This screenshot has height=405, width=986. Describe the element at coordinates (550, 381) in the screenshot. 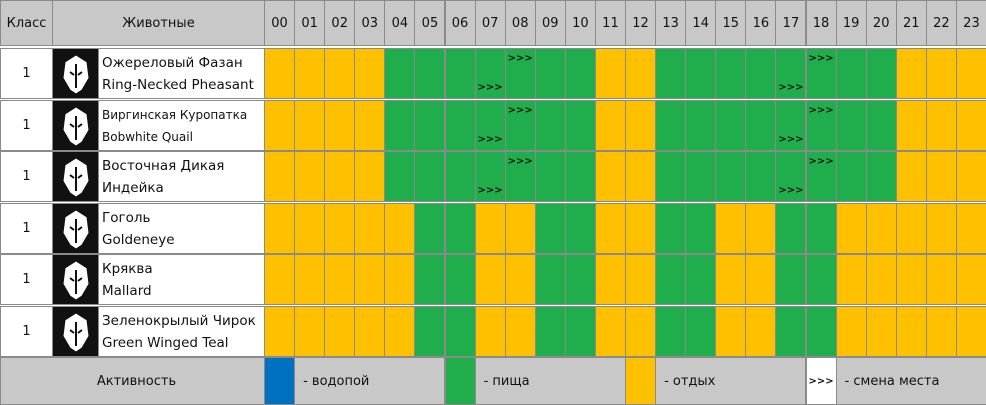

I see `legend-label: - пища` at that location.